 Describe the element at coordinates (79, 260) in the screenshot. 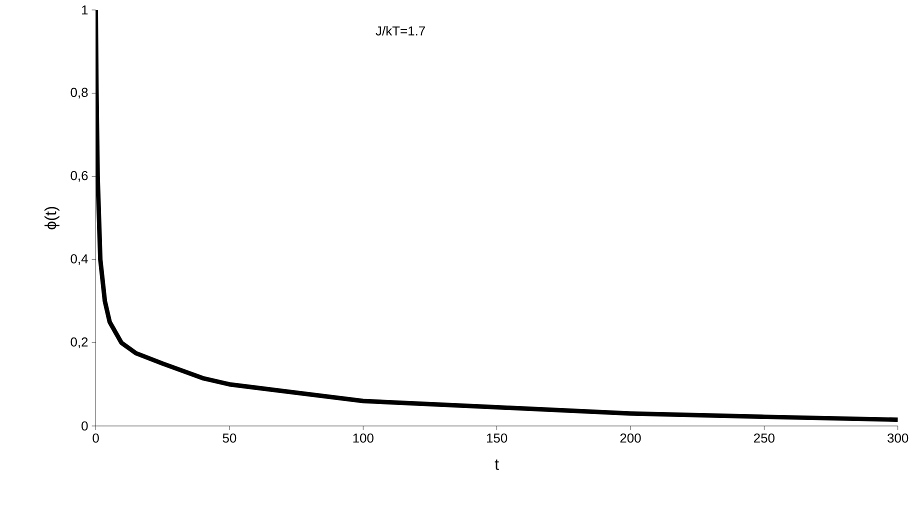

I see `y-tick-label: 0,4` at that location.